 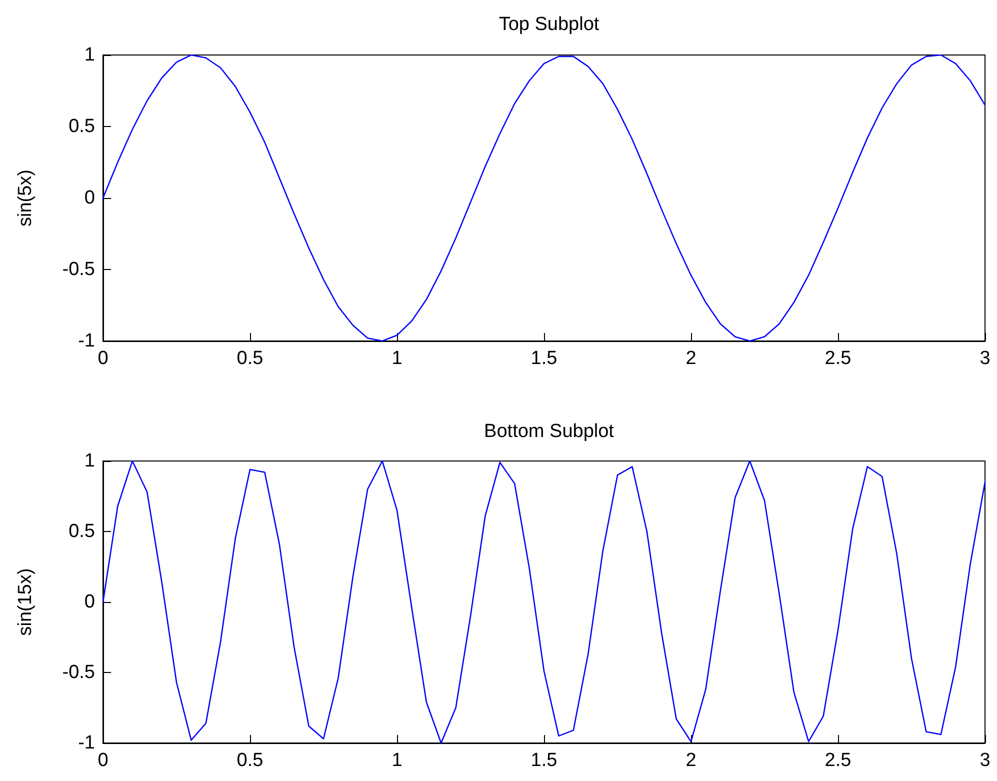 I want to click on y-axis-title: sin(5x), so click(x=25, y=198).